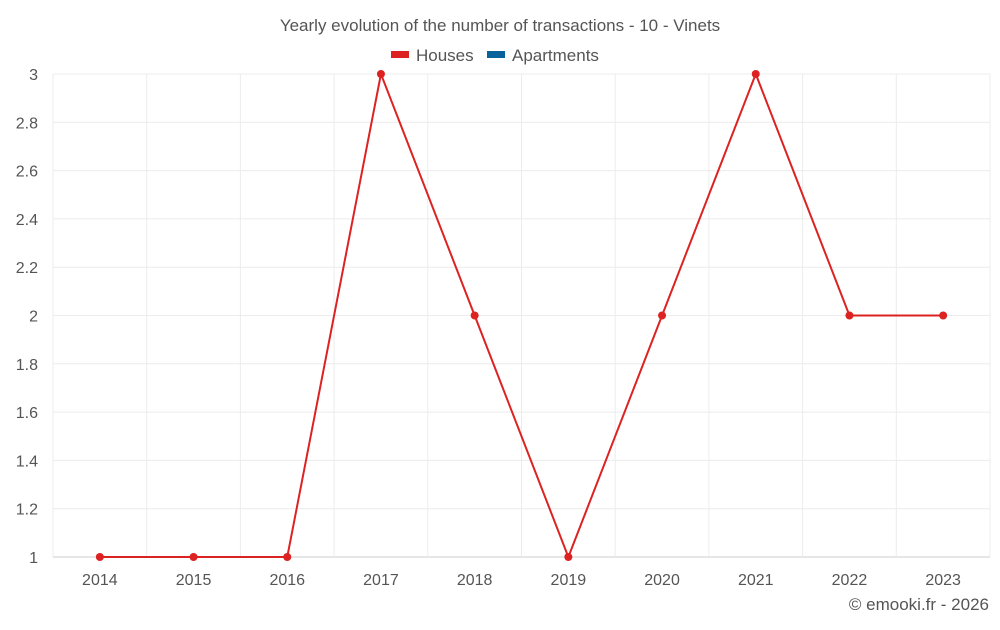 The height and width of the screenshot is (630, 1000). Describe the element at coordinates (27, 268) in the screenshot. I see `y-tick-label: 2.2` at that location.